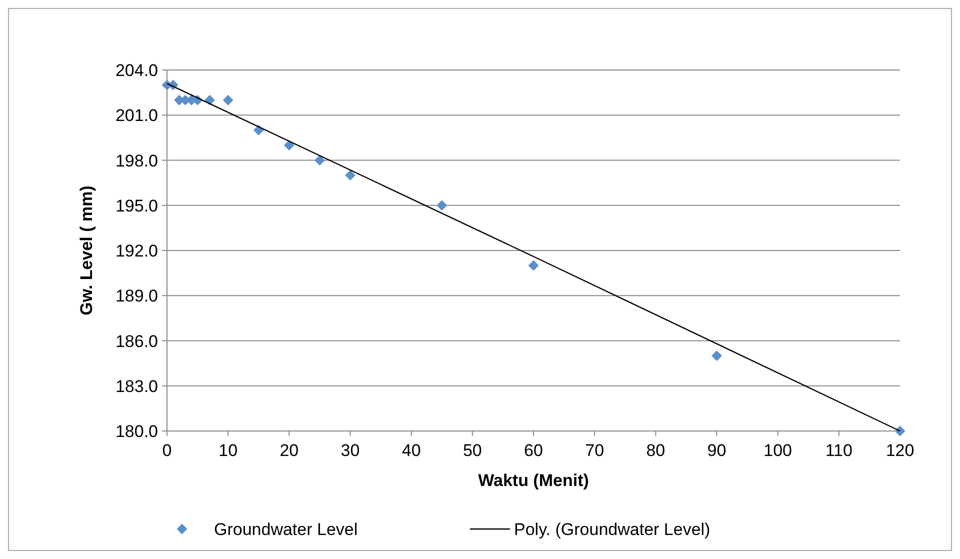 The height and width of the screenshot is (559, 960). Describe the element at coordinates (136, 160) in the screenshot. I see `y-tick-label: 198.0` at that location.